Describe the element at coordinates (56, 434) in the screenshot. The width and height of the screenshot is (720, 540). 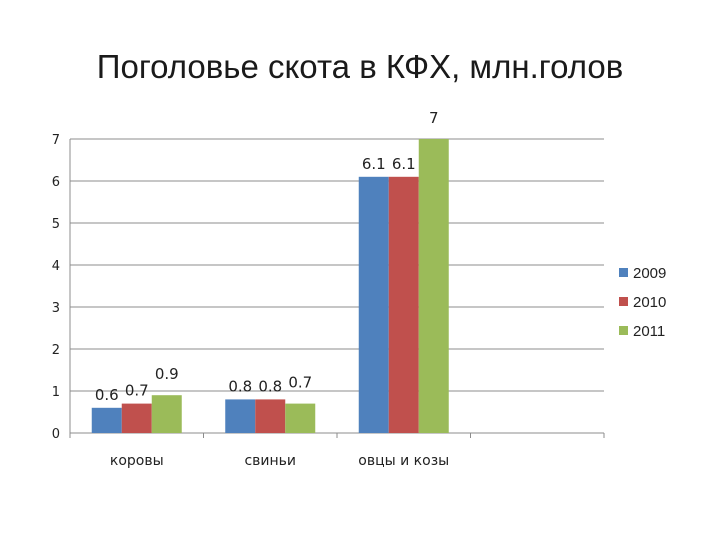
I see `y-tick-label: 0` at that location.